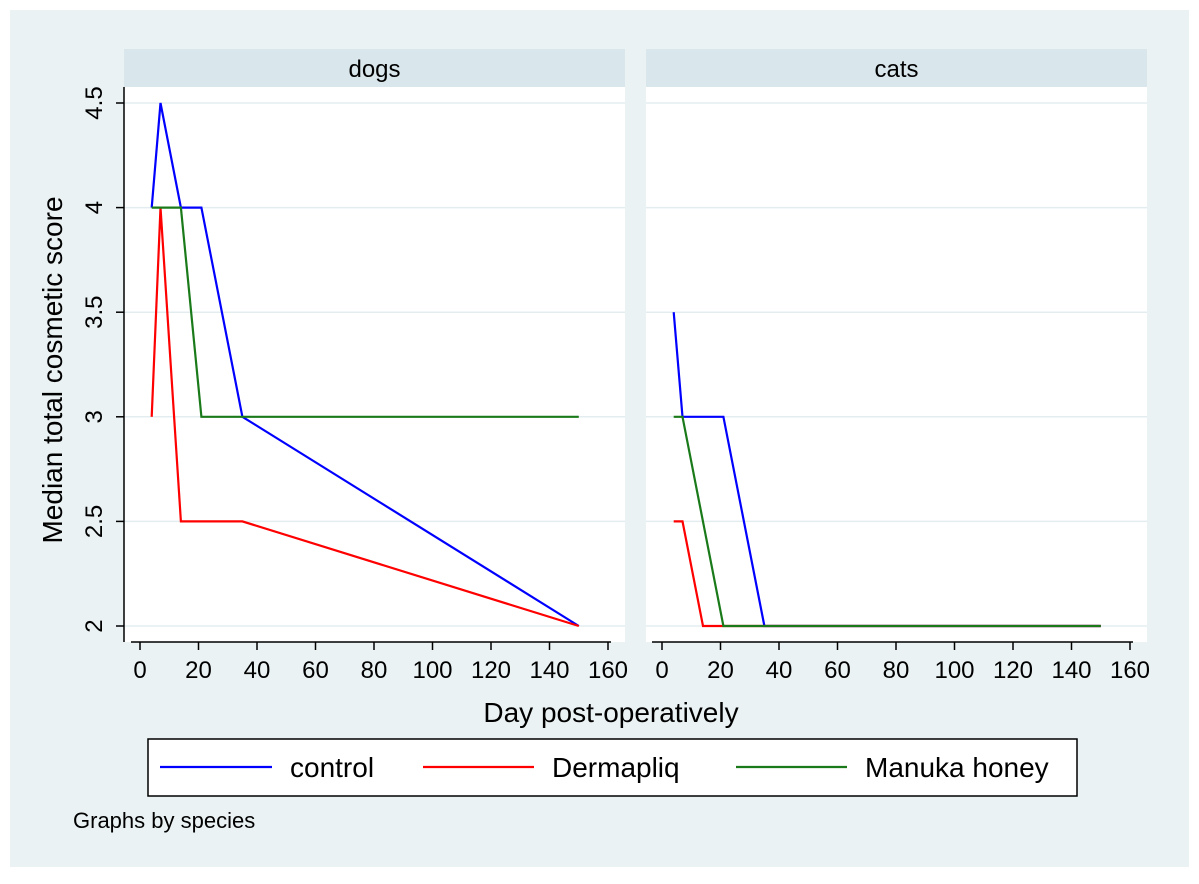 This screenshot has width=1199, height=884. What do you see at coordinates (94, 102) in the screenshot?
I see `y-tick-label: 4.5` at bounding box center [94, 102].